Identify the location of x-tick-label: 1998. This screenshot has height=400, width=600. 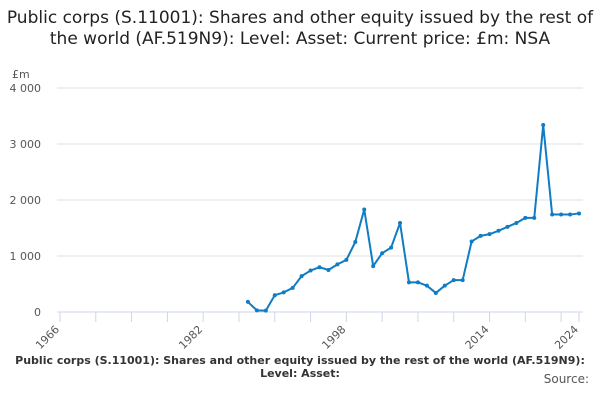
(333, 337).